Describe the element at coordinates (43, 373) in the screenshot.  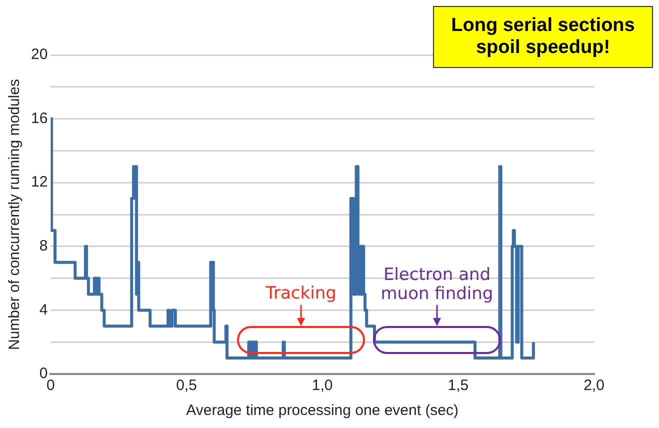
I see `y-tick-label: 0` at that location.